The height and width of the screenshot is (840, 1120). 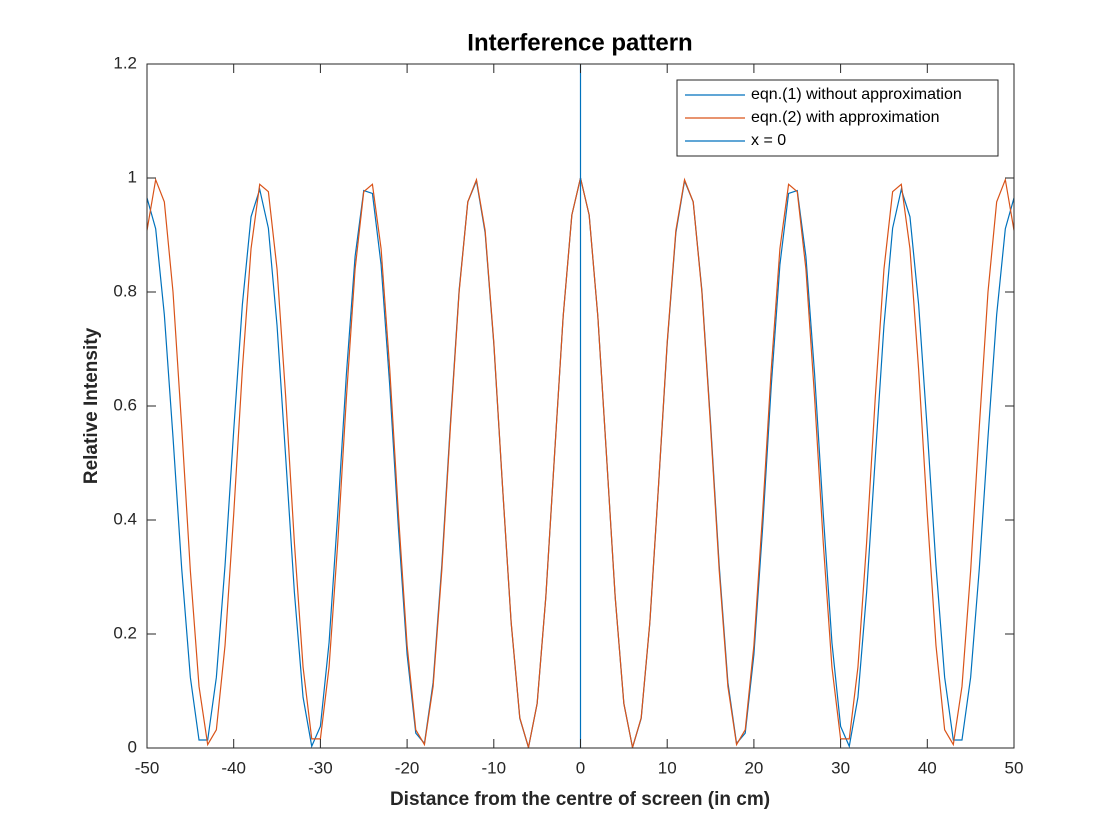 What do you see at coordinates (132, 746) in the screenshot?
I see `y-tick-label: 0` at bounding box center [132, 746].